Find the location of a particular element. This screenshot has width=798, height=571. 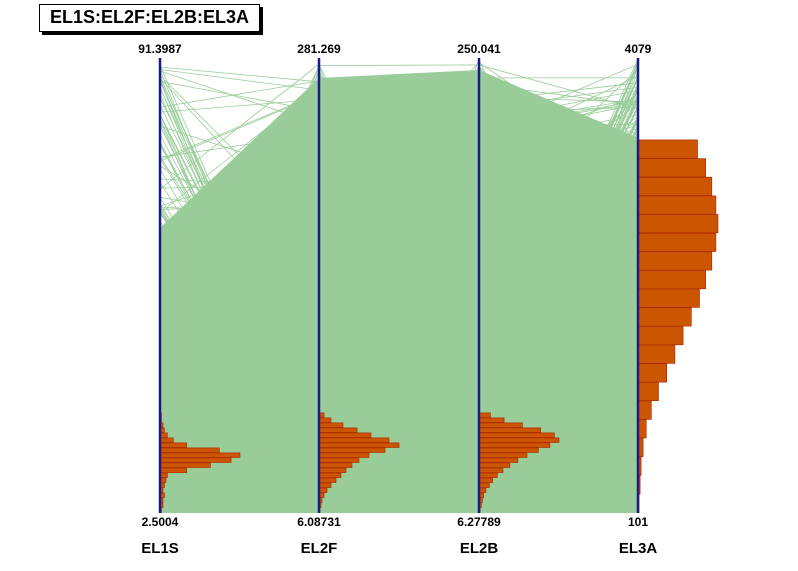

axis-name-label-el3a: EL3A is located at coordinates (638, 548).